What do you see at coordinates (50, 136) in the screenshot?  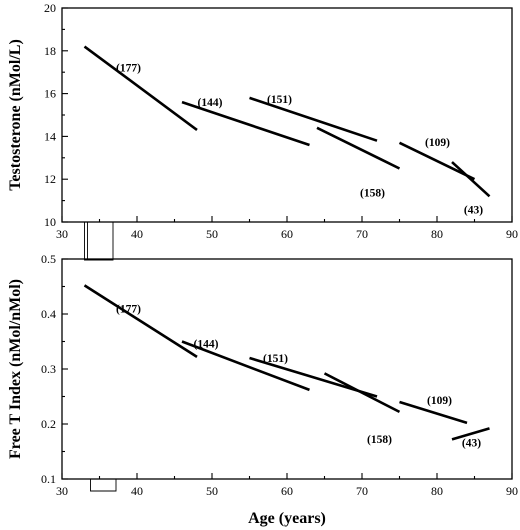 I see `y-tick-label: 14` at bounding box center [50, 136].